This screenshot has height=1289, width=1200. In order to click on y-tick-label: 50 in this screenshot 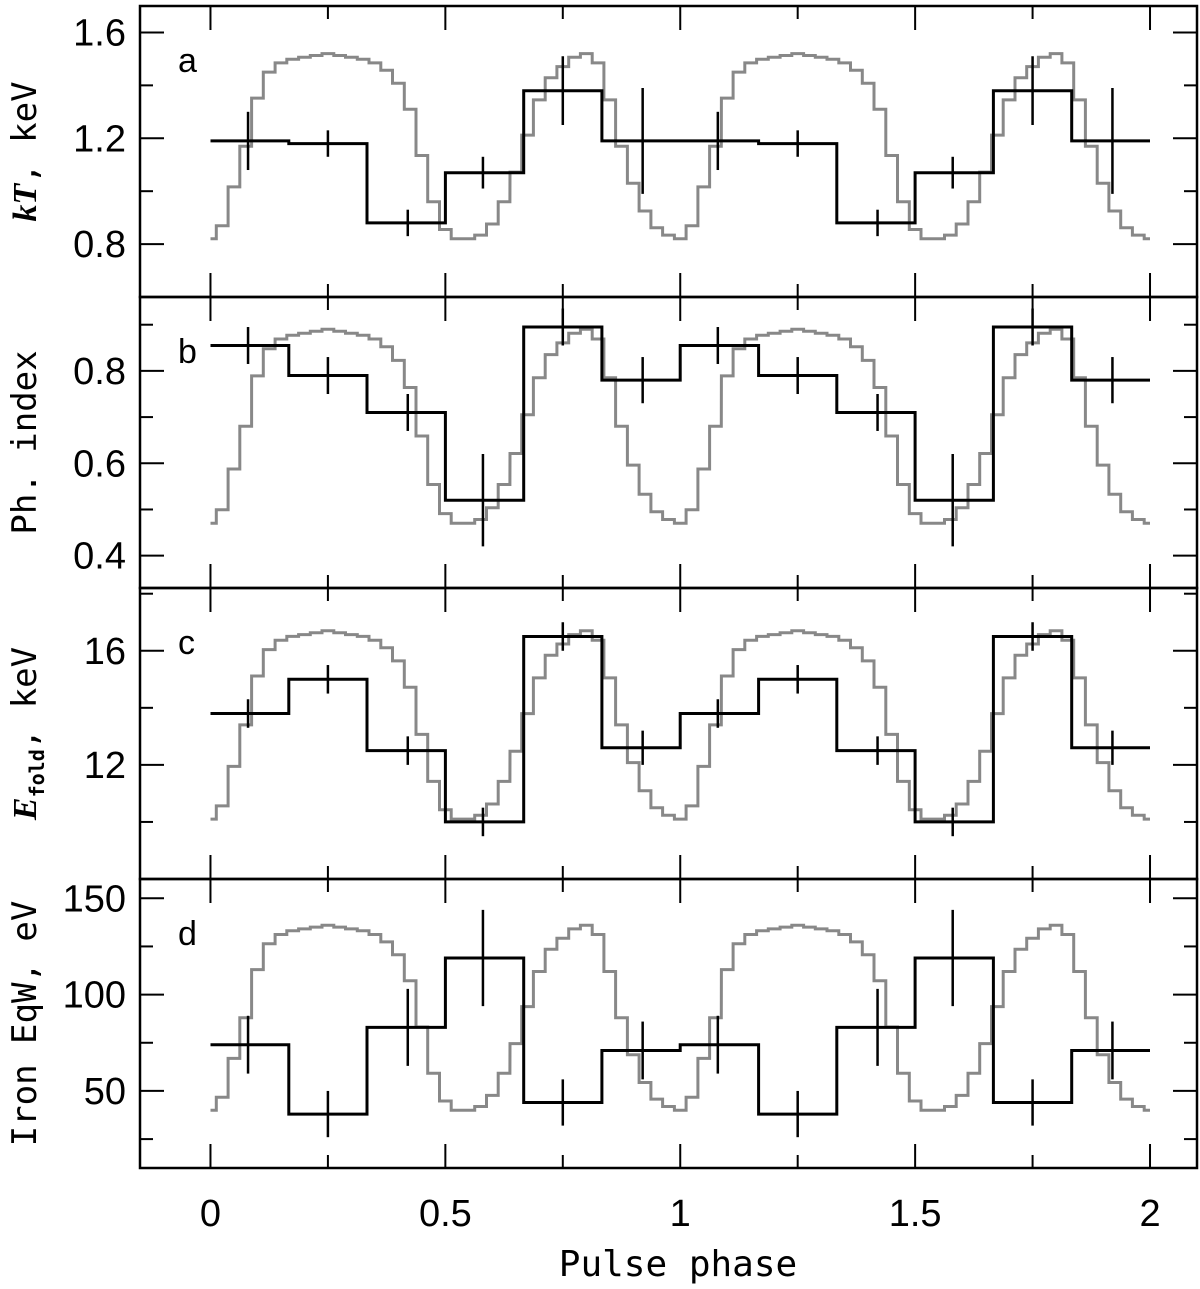, I will do `click(105, 1092)`.